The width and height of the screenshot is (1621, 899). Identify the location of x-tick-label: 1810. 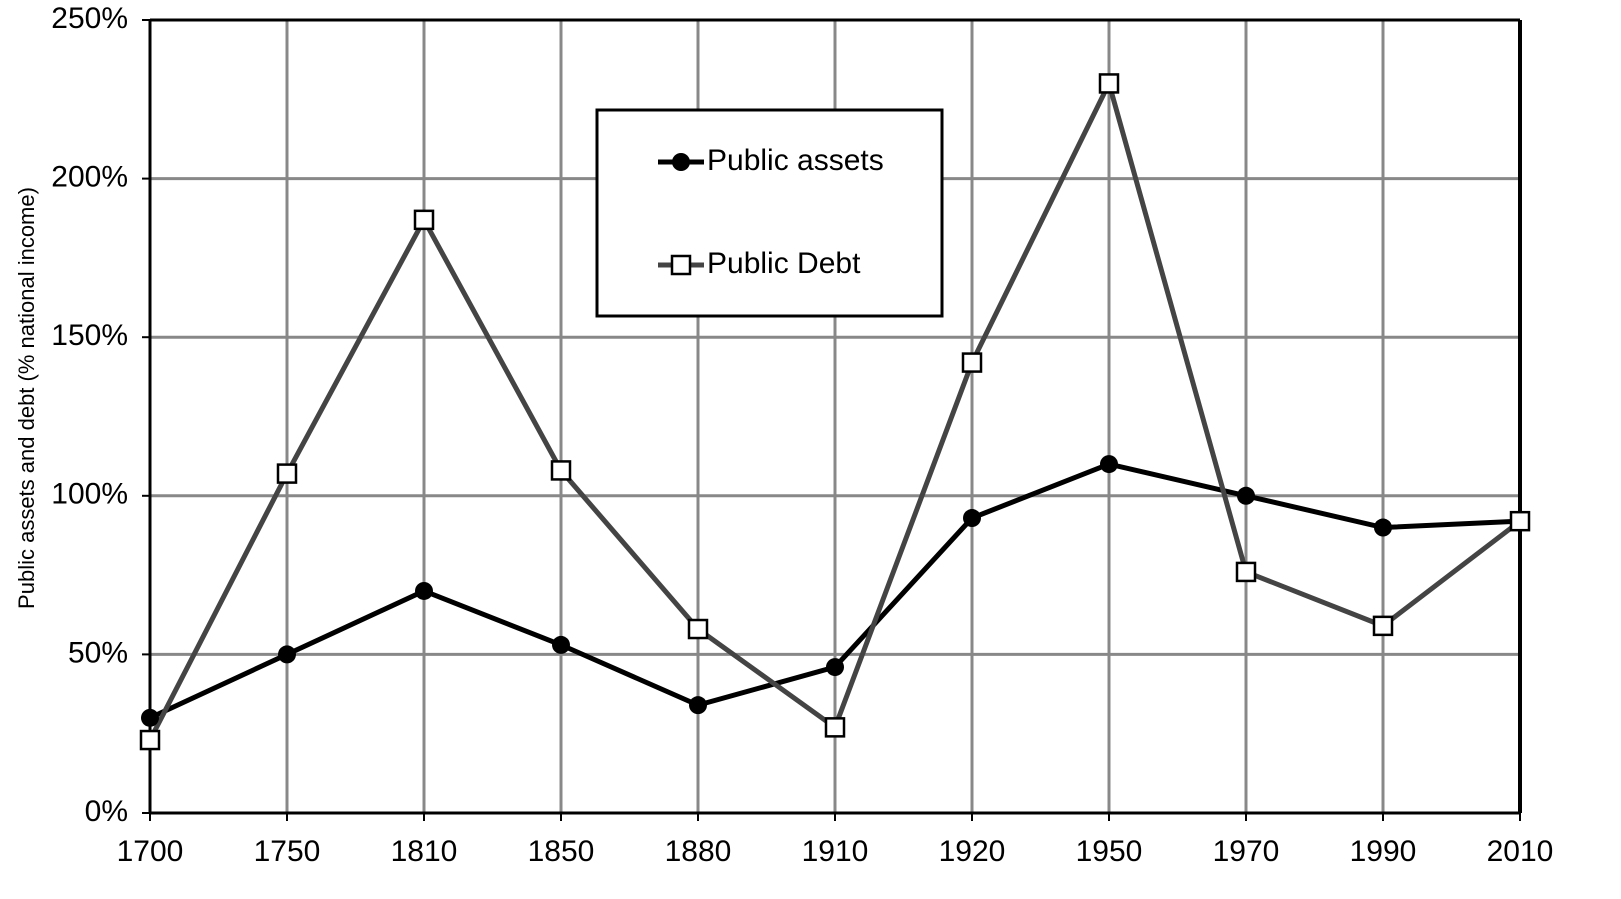
(424, 851).